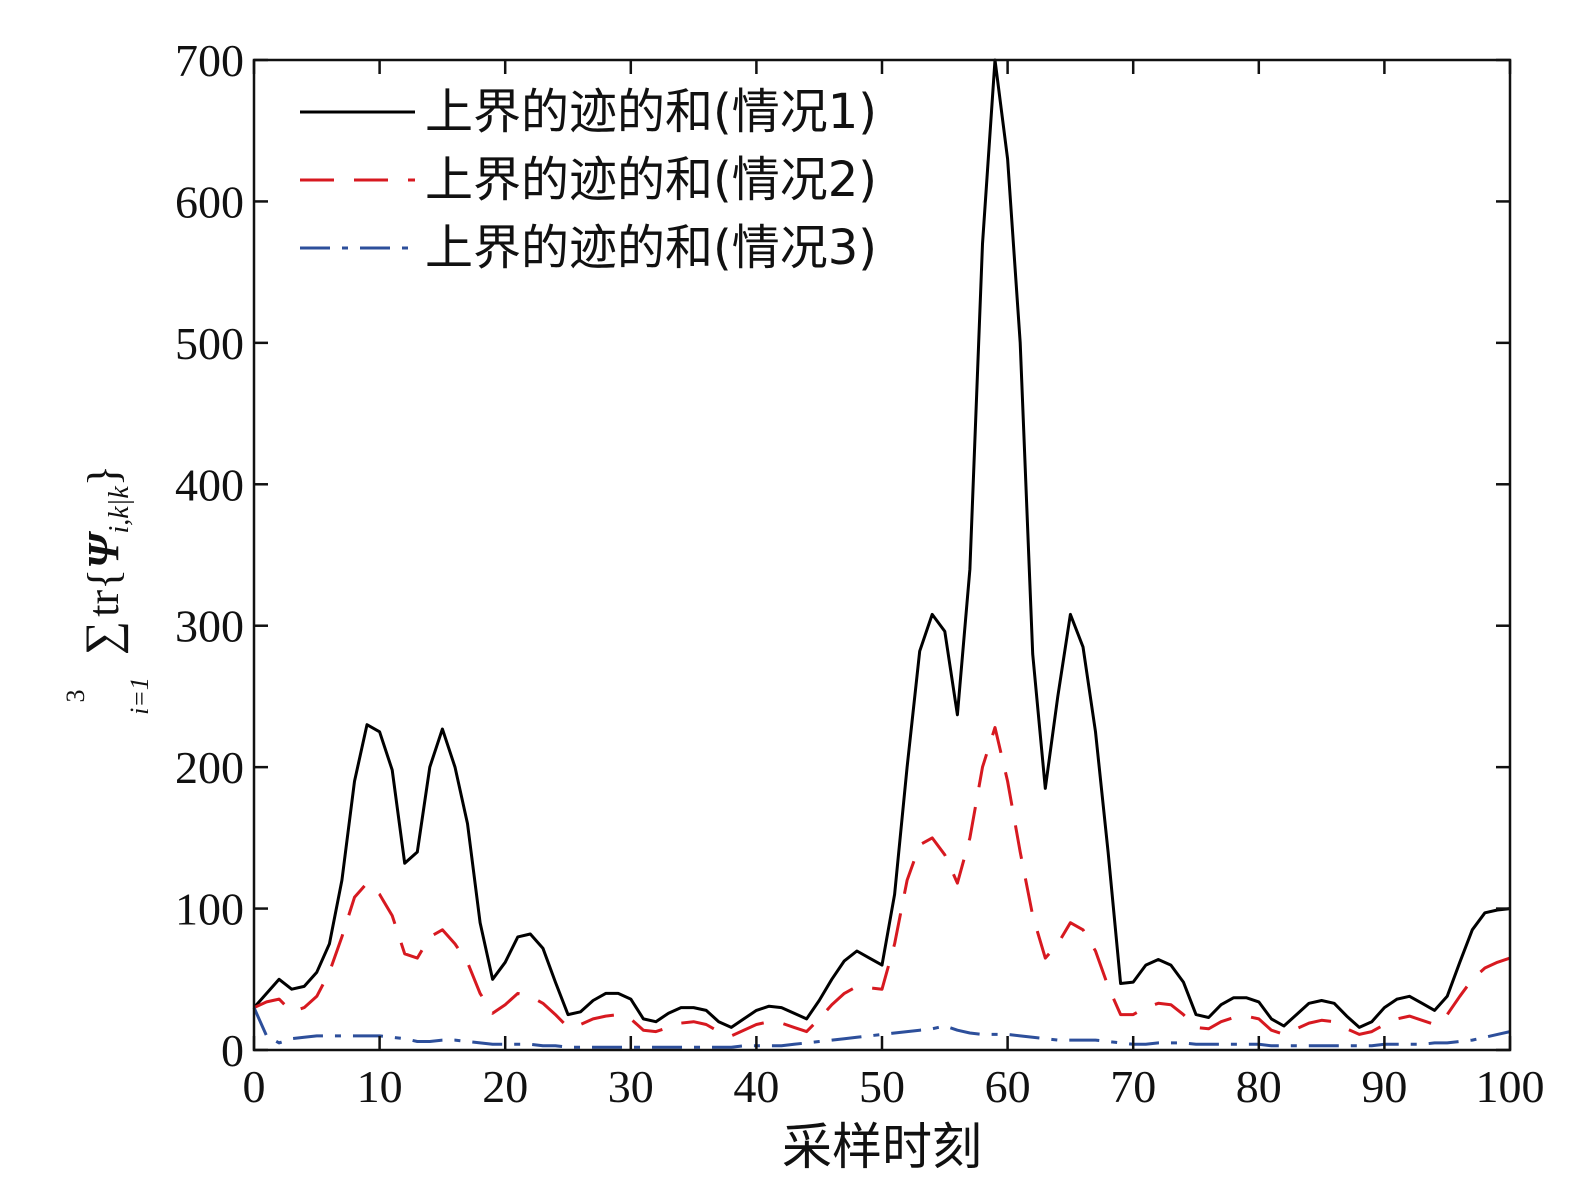  Describe the element at coordinates (209, 484) in the screenshot. I see `y-tick-label: 400` at that location.